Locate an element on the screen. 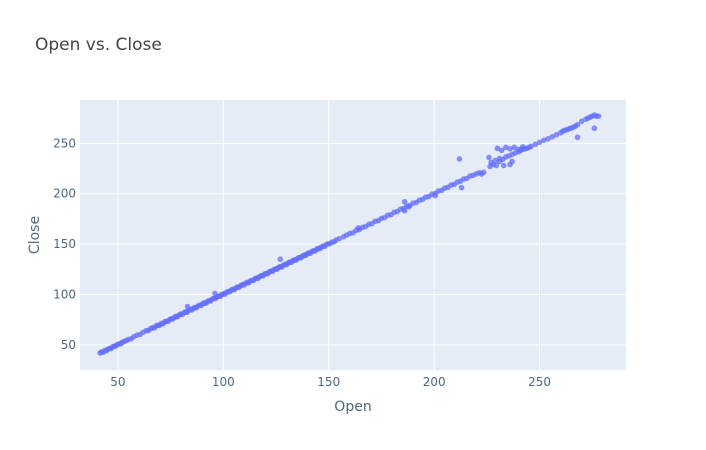 Image resolution: width=706 pixels, height=450 pixels. x-tick-label-3: 200 is located at coordinates (434, 382).